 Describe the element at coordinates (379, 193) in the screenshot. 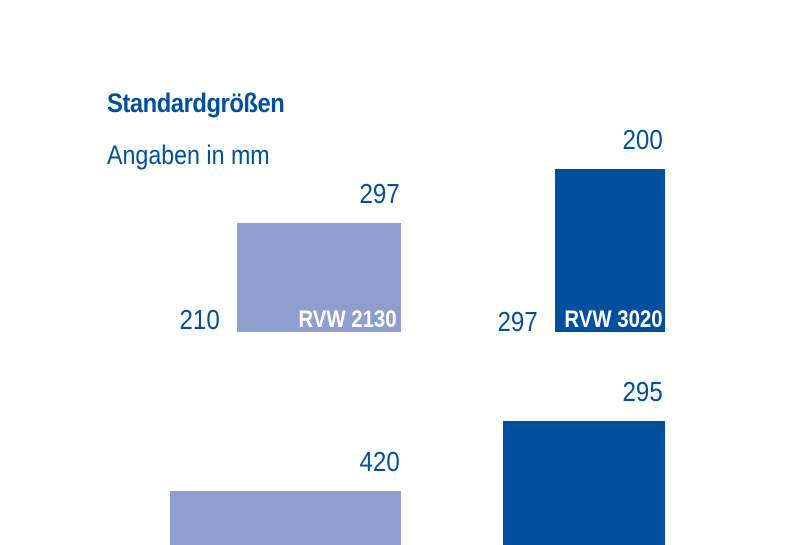

I see `width-label-rvw-2130: 297` at that location.